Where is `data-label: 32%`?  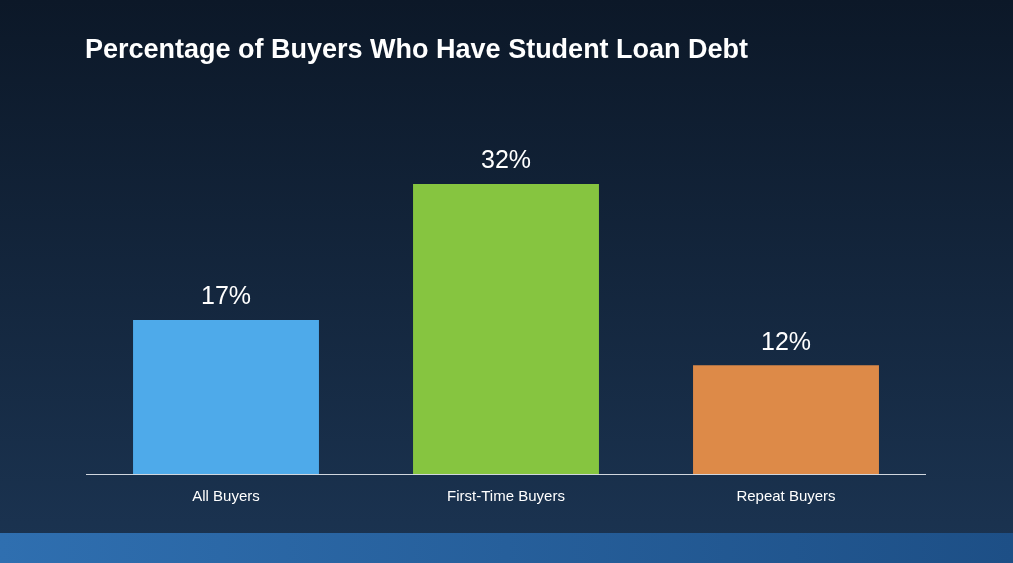 data-label: 32% is located at coordinates (506, 159).